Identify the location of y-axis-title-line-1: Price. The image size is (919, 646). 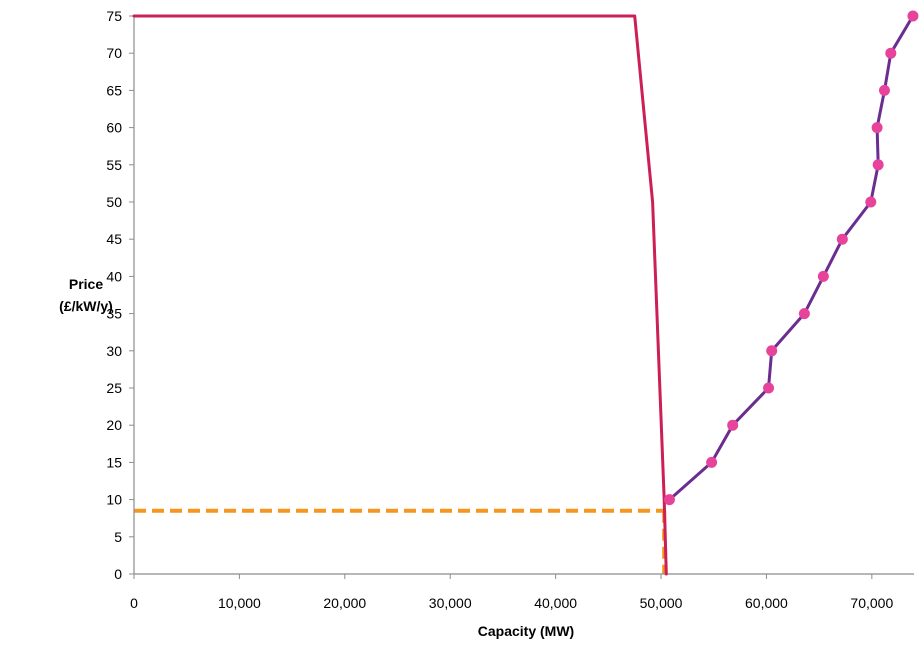
(86, 284).